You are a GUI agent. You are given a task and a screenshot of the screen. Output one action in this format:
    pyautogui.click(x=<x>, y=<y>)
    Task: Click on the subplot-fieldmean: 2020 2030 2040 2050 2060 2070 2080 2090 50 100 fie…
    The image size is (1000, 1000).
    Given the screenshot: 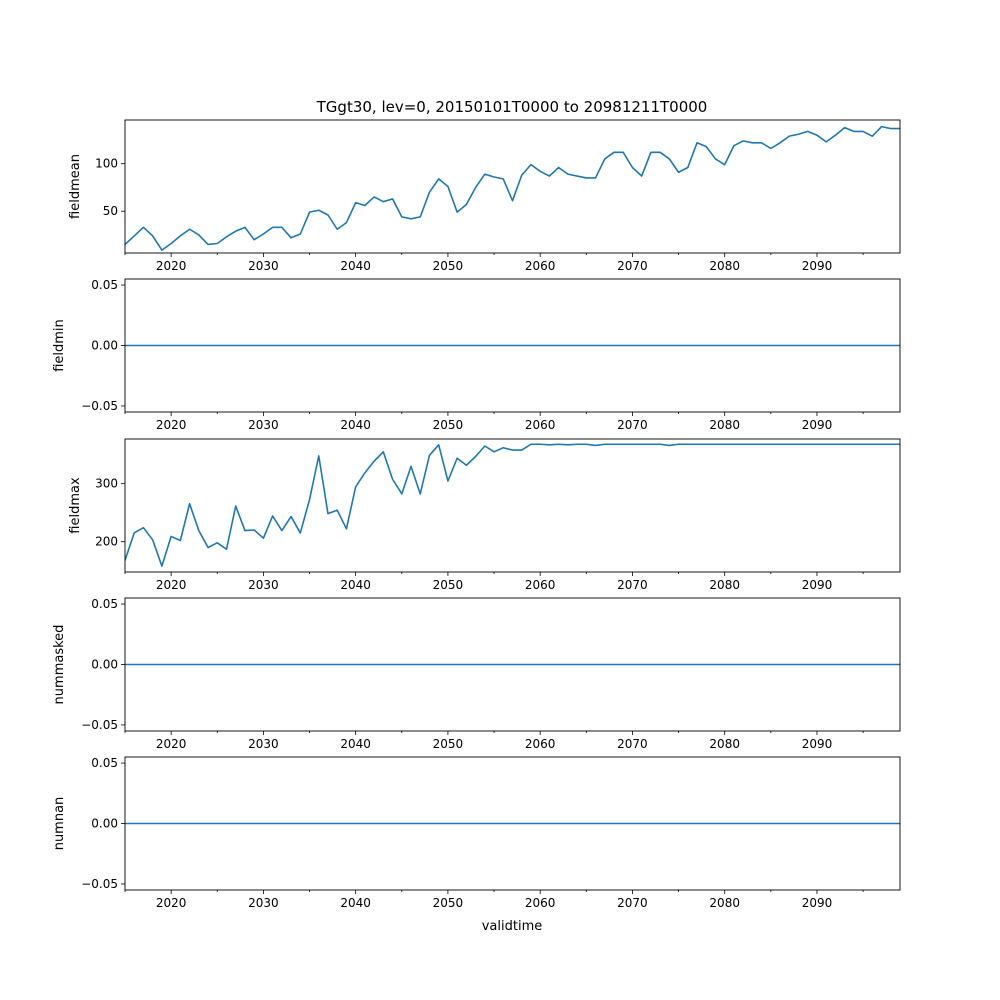 What is the action you would take?
    pyautogui.click(x=484, y=196)
    